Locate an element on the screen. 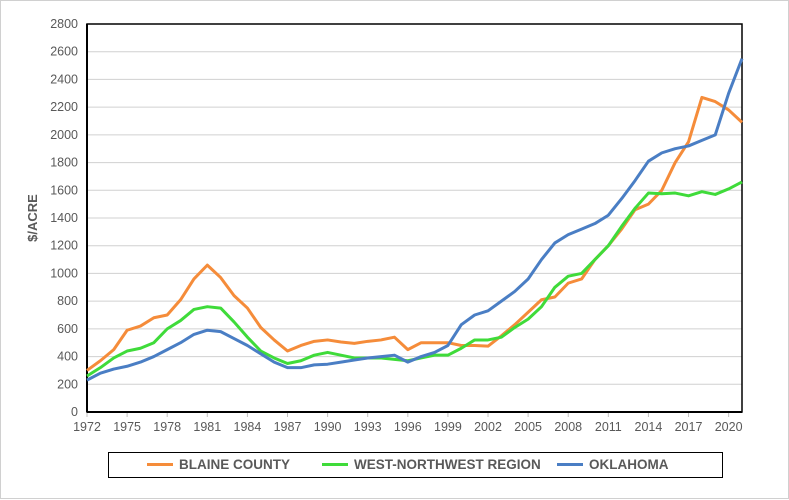 The width and height of the screenshot is (789, 500). y-tick-label: 2400 is located at coordinates (64, 79).